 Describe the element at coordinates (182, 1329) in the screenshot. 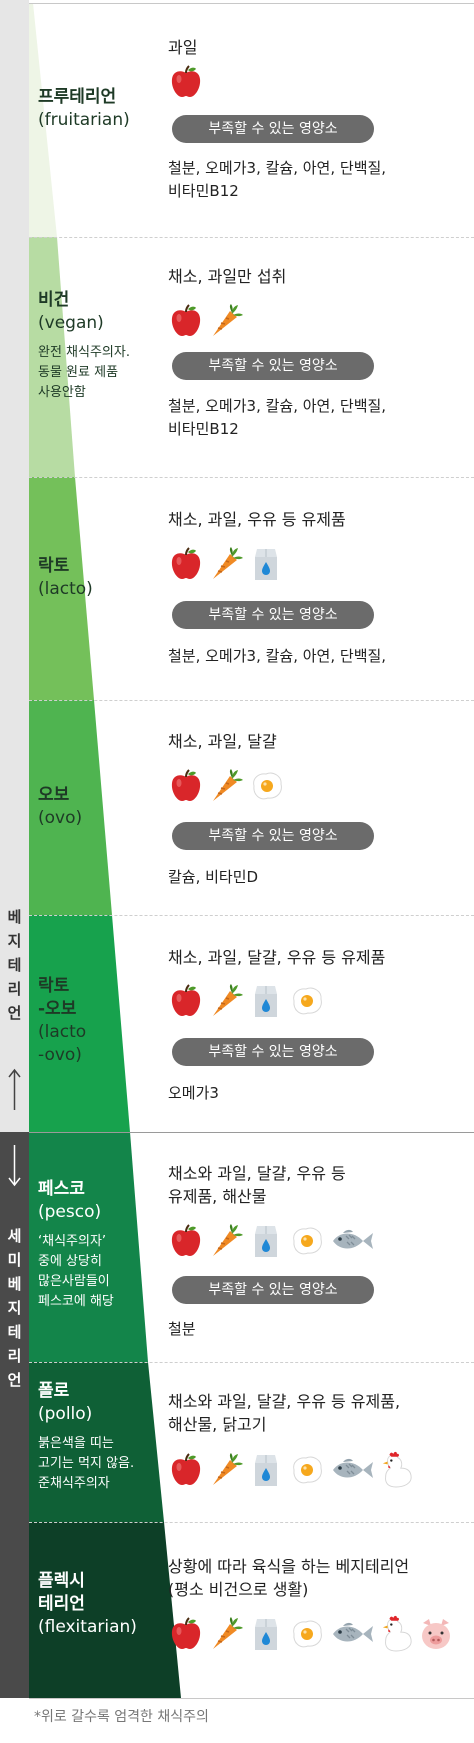

I see `nutrient-list: 철분` at that location.